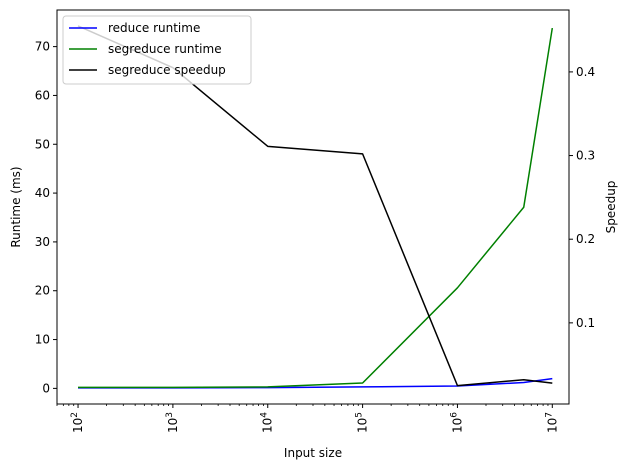  Describe the element at coordinates (585, 156) in the screenshot. I see `y-right-tick-label: 0.3` at that location.